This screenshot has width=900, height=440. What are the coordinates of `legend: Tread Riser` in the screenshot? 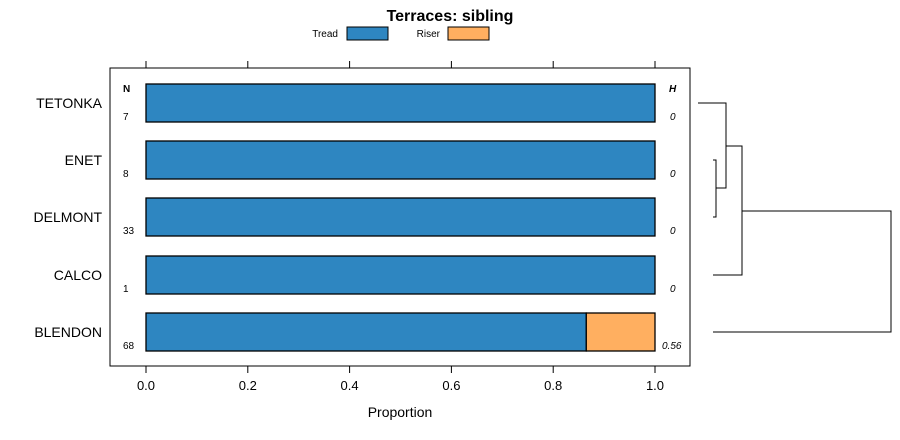 It's located at (401, 33).